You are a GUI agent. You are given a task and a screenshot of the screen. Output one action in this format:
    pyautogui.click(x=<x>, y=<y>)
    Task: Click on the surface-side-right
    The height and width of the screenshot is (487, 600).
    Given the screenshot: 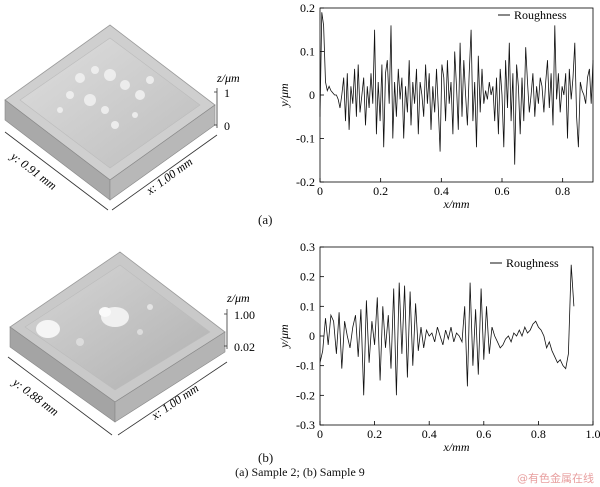 What is the action you would take?
    pyautogui.click(x=170, y=377)
    